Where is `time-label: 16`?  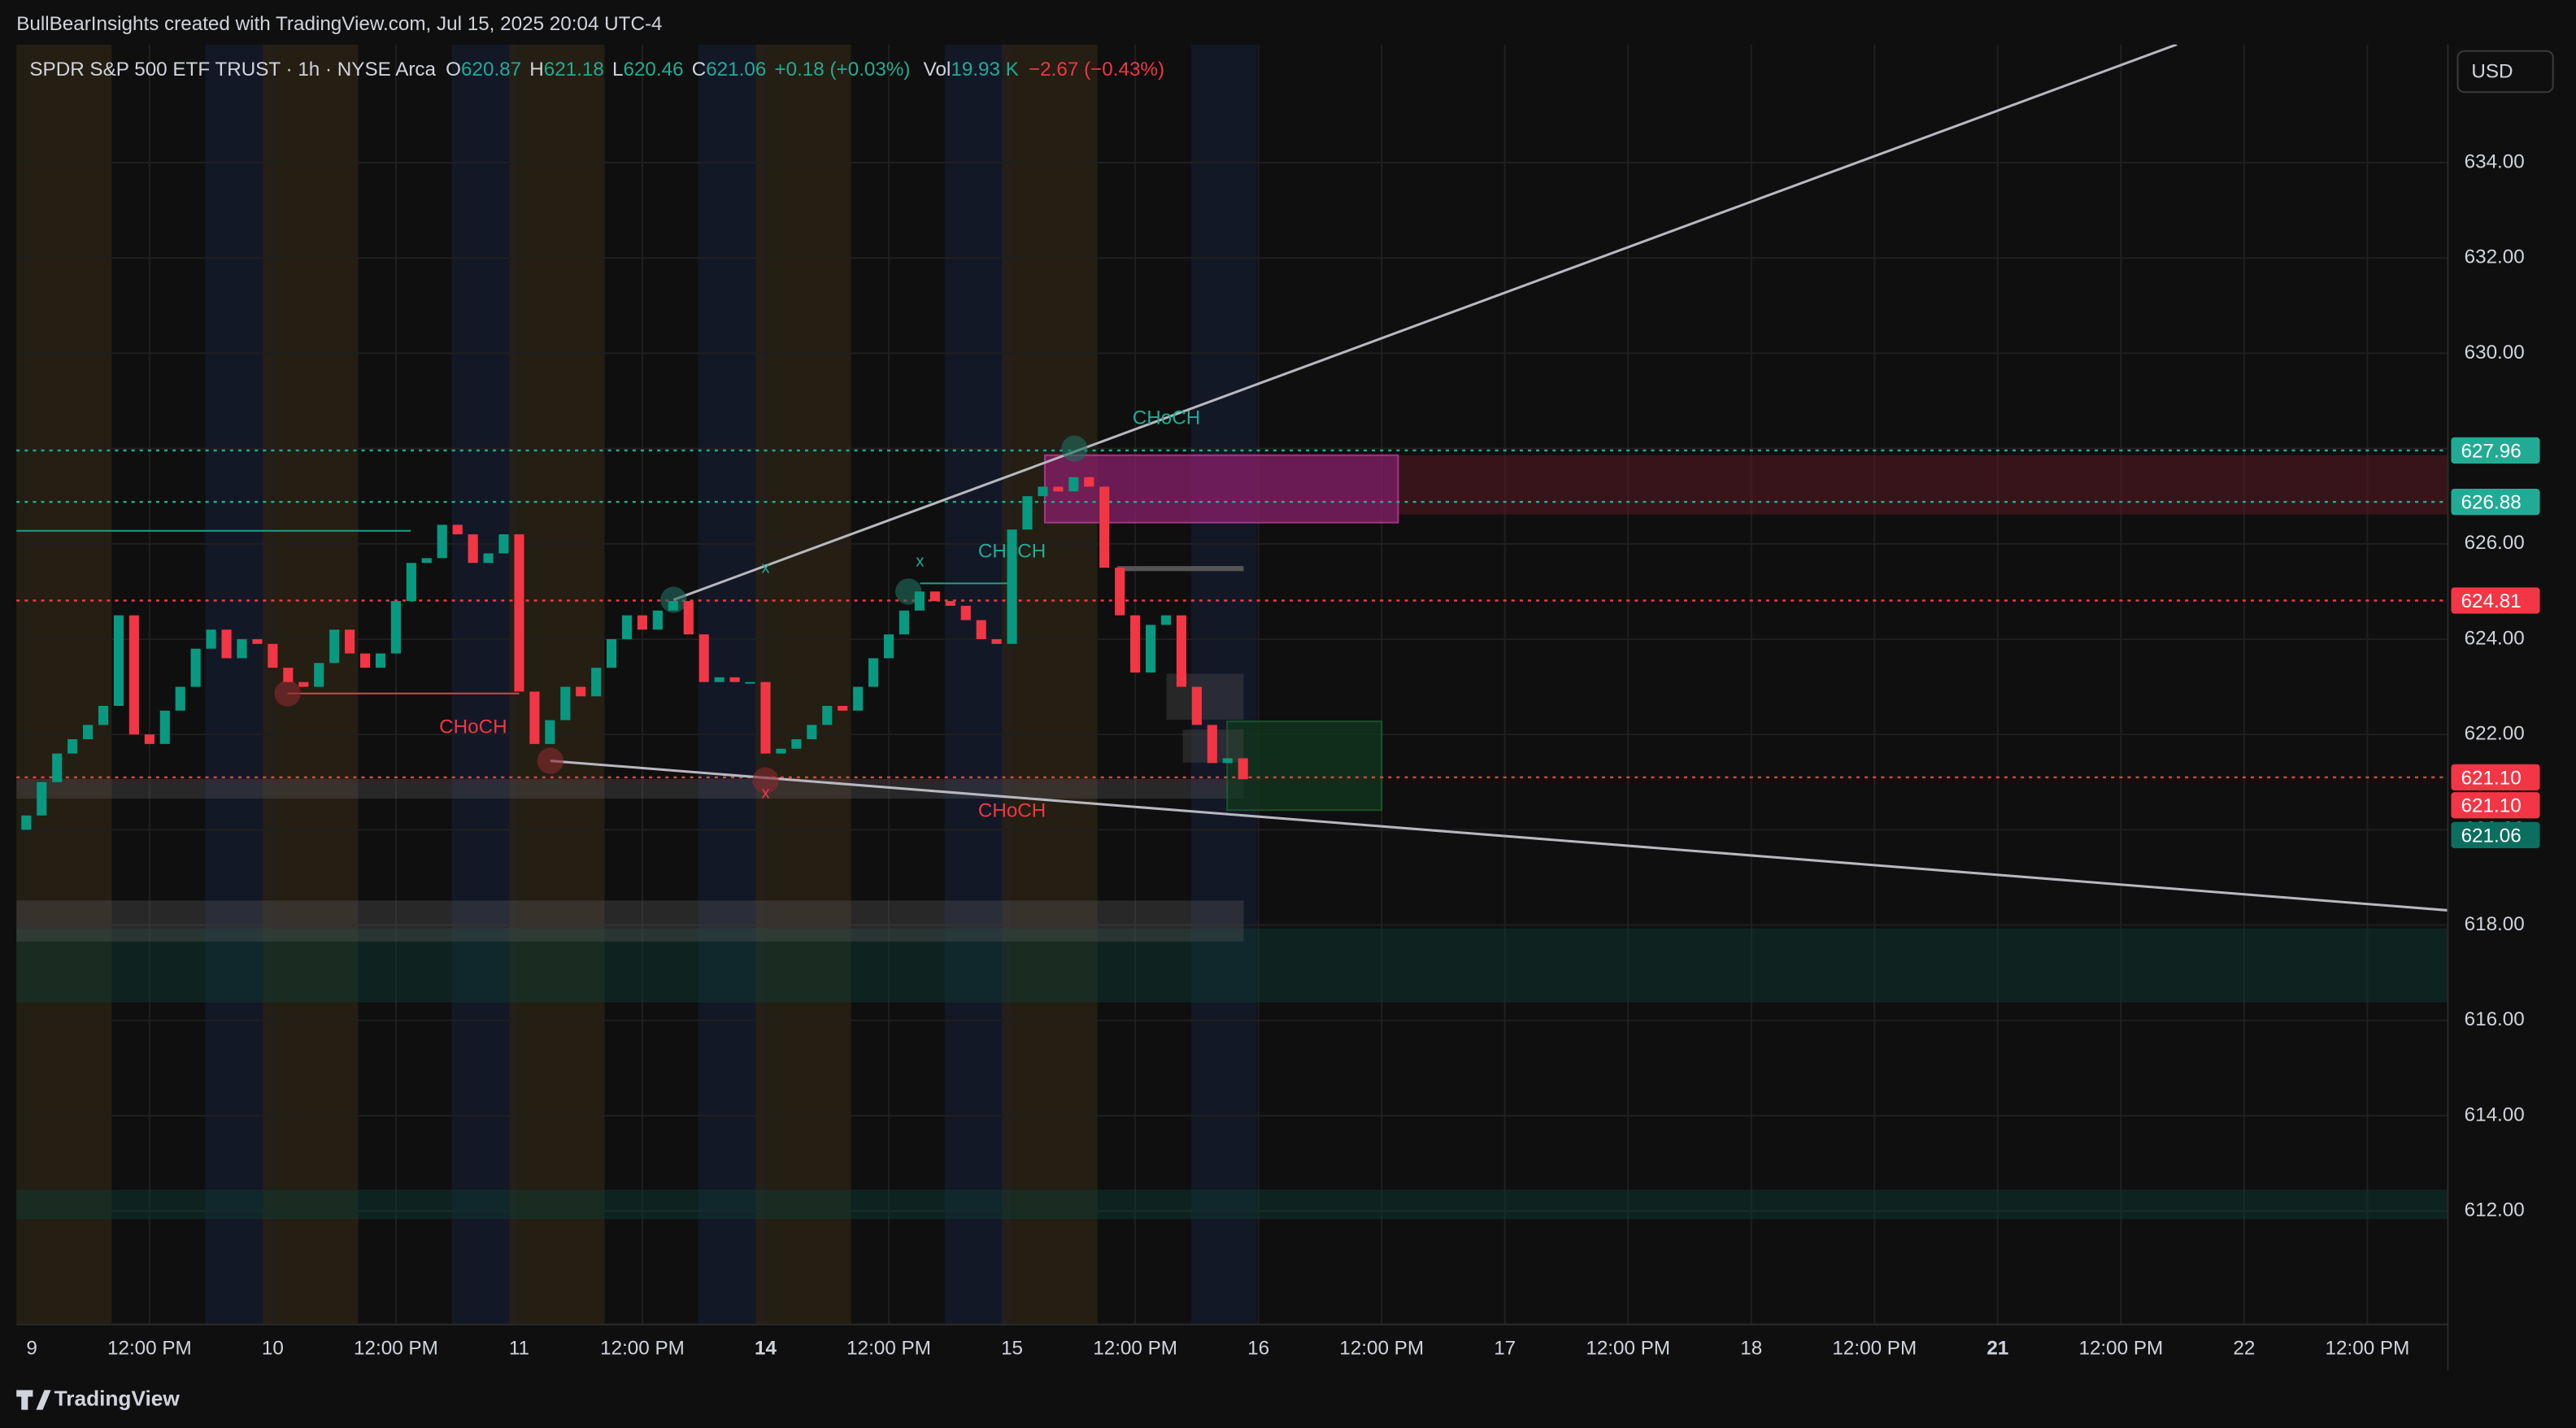
time-label: 16 is located at coordinates (1258, 1348).